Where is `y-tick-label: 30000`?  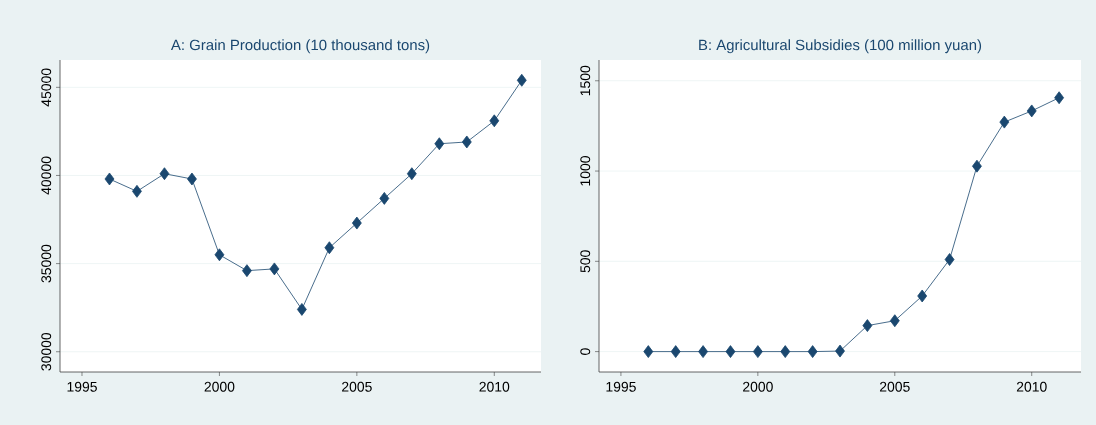 y-tick-label: 30000 is located at coordinates (46, 351).